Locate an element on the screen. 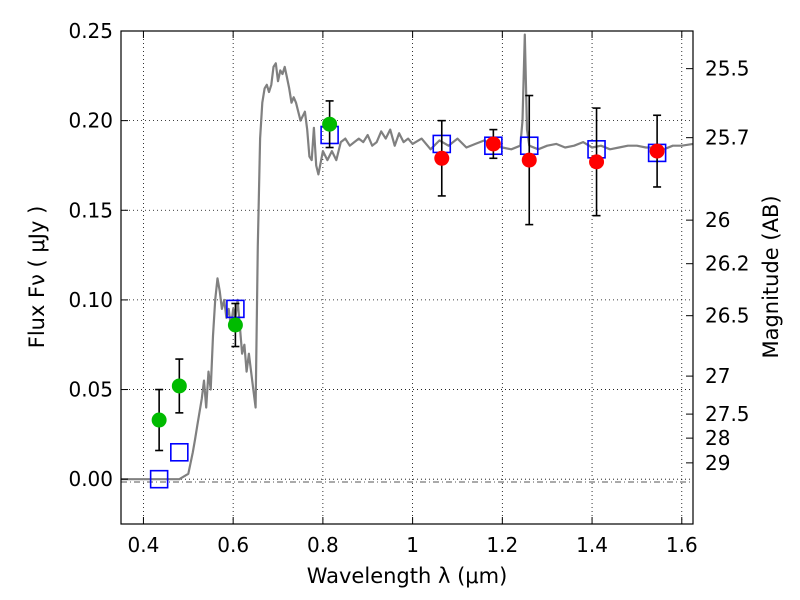 The image size is (800, 600). y-tick-label: 0.15 is located at coordinates (90, 210).